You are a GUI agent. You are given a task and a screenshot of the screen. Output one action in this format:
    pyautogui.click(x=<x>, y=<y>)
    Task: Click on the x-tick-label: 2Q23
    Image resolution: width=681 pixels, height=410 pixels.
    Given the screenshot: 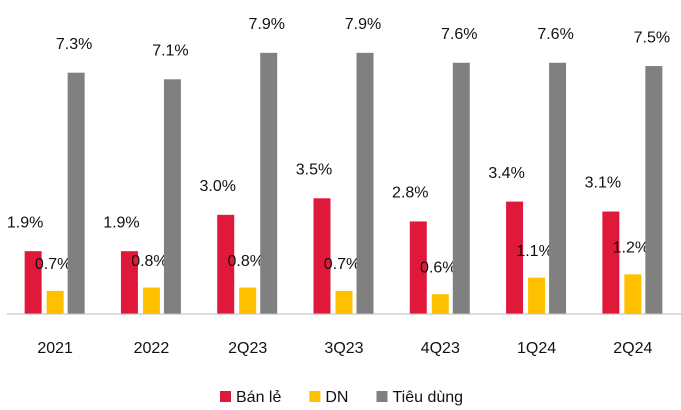 What is the action you would take?
    pyautogui.click(x=247, y=348)
    